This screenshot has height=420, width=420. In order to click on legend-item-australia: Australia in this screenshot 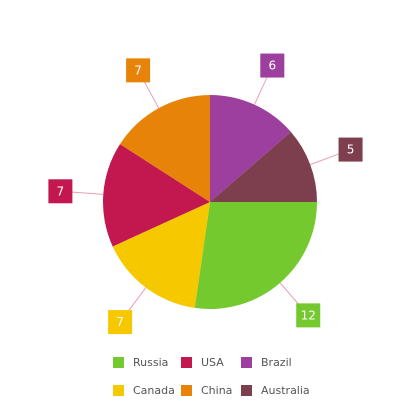, I will do `click(281, 390)`.